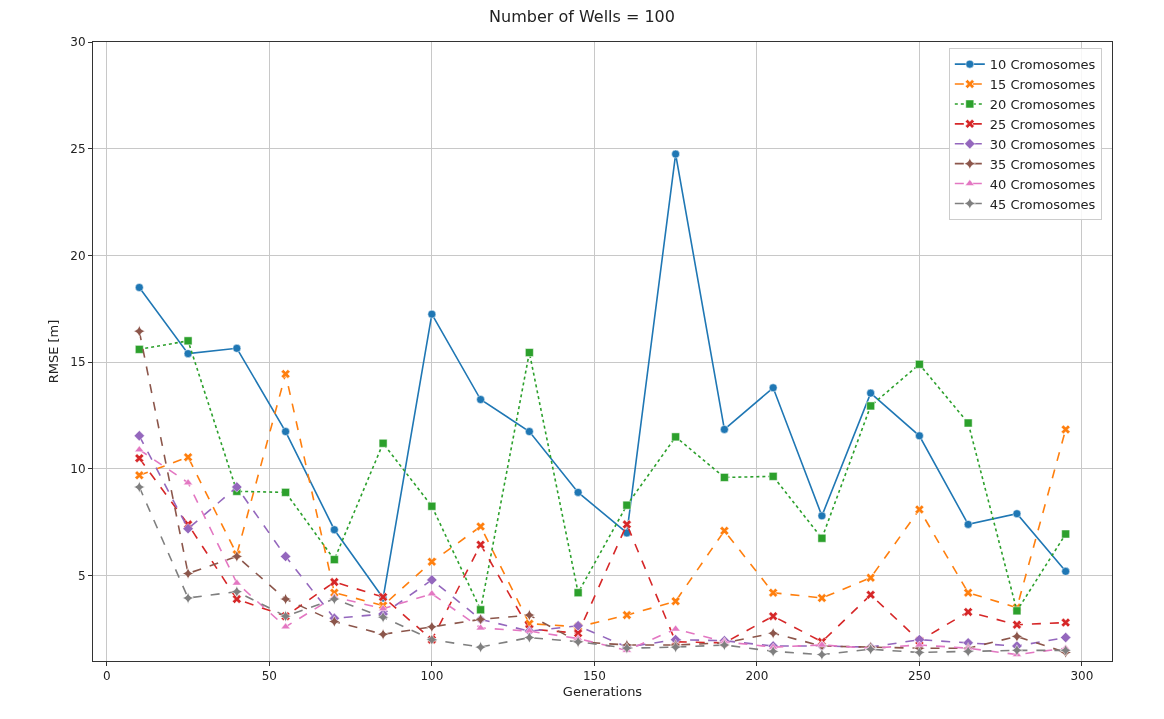  Describe the element at coordinates (594, 676) in the screenshot. I see `x-tick-label: 150` at that location.